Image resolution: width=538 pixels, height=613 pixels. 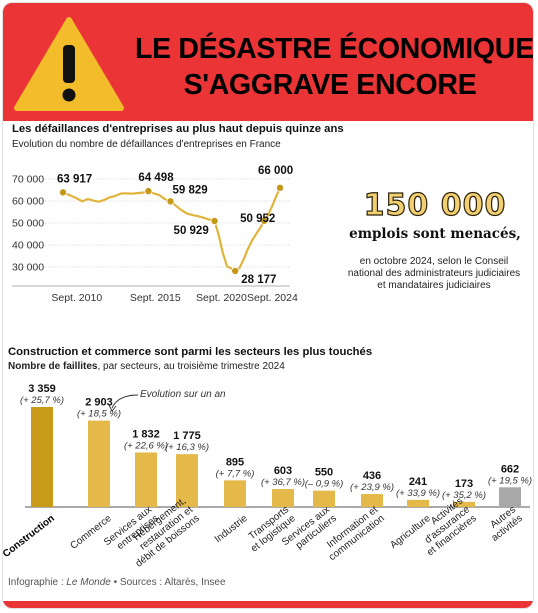 I want to click on bar-change-label: (+ 35,2 %), so click(x=464, y=495).